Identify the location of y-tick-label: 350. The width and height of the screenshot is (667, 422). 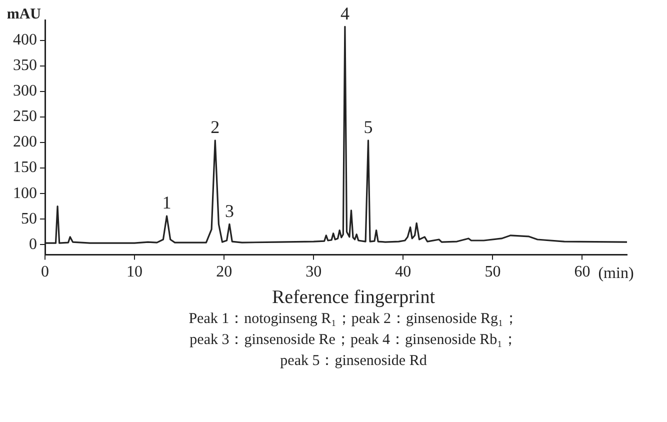
(25, 65).